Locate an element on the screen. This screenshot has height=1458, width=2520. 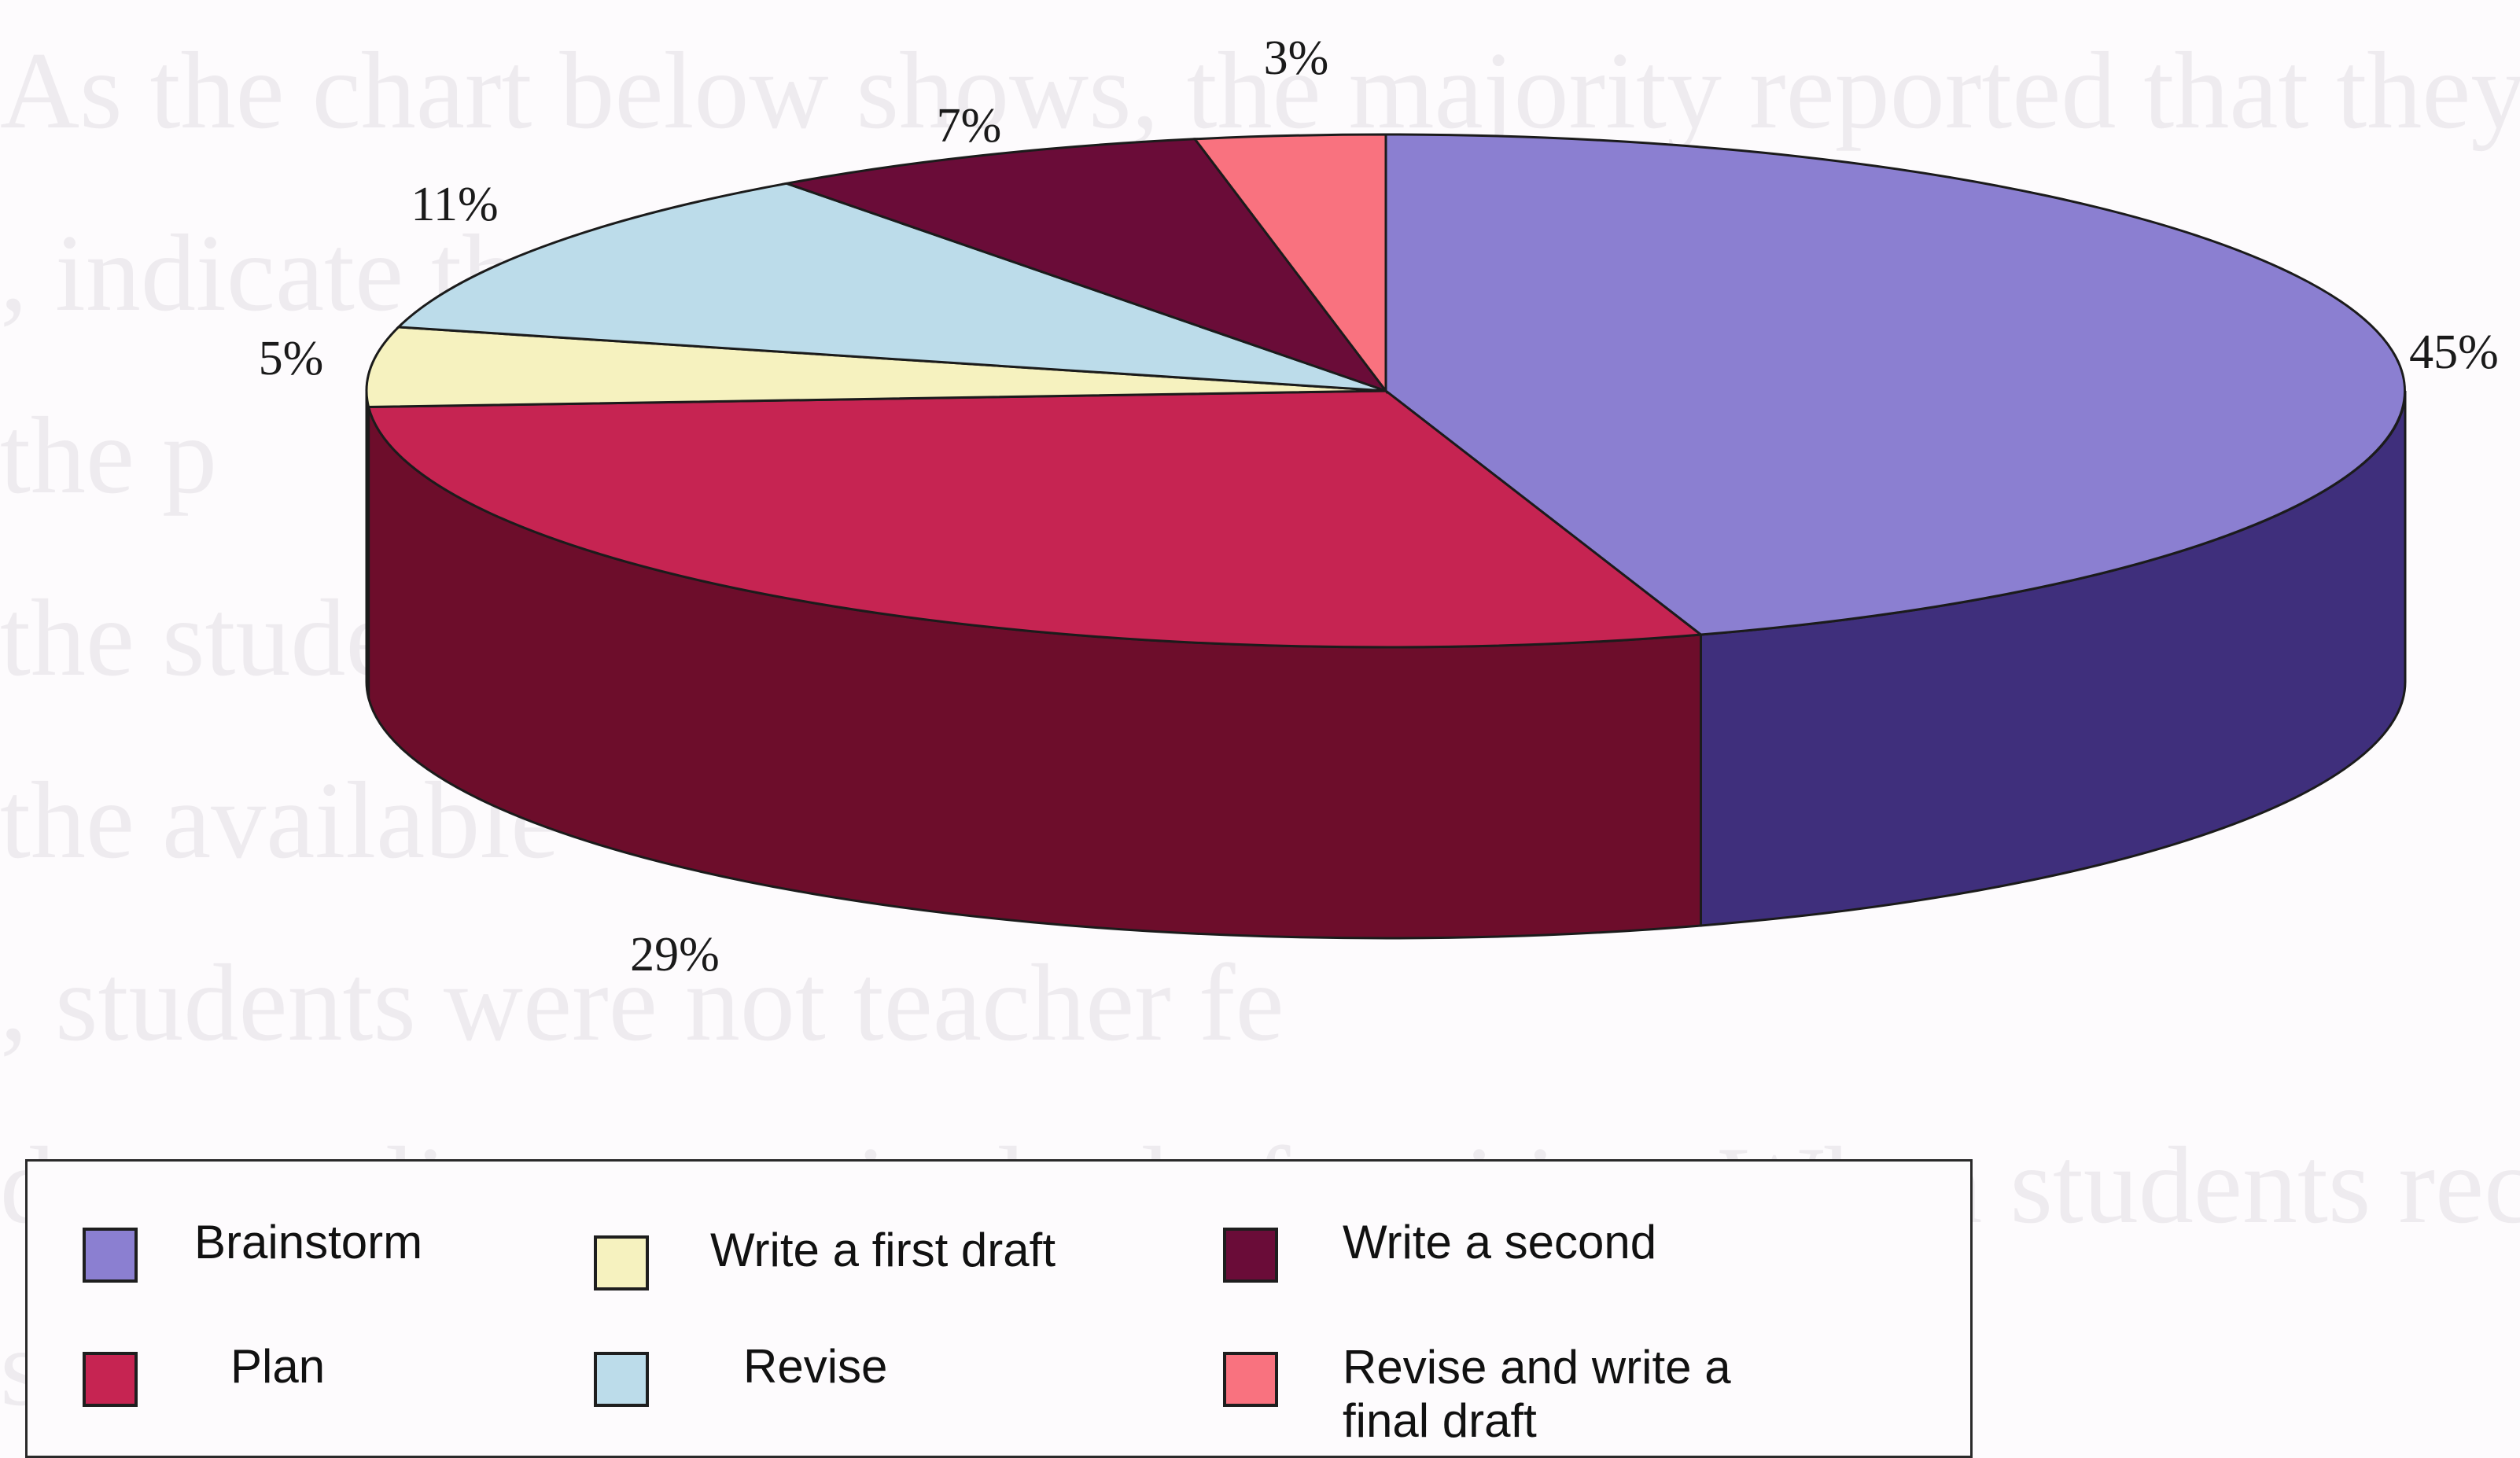
pie-slice-plan is located at coordinates (1035, 519).